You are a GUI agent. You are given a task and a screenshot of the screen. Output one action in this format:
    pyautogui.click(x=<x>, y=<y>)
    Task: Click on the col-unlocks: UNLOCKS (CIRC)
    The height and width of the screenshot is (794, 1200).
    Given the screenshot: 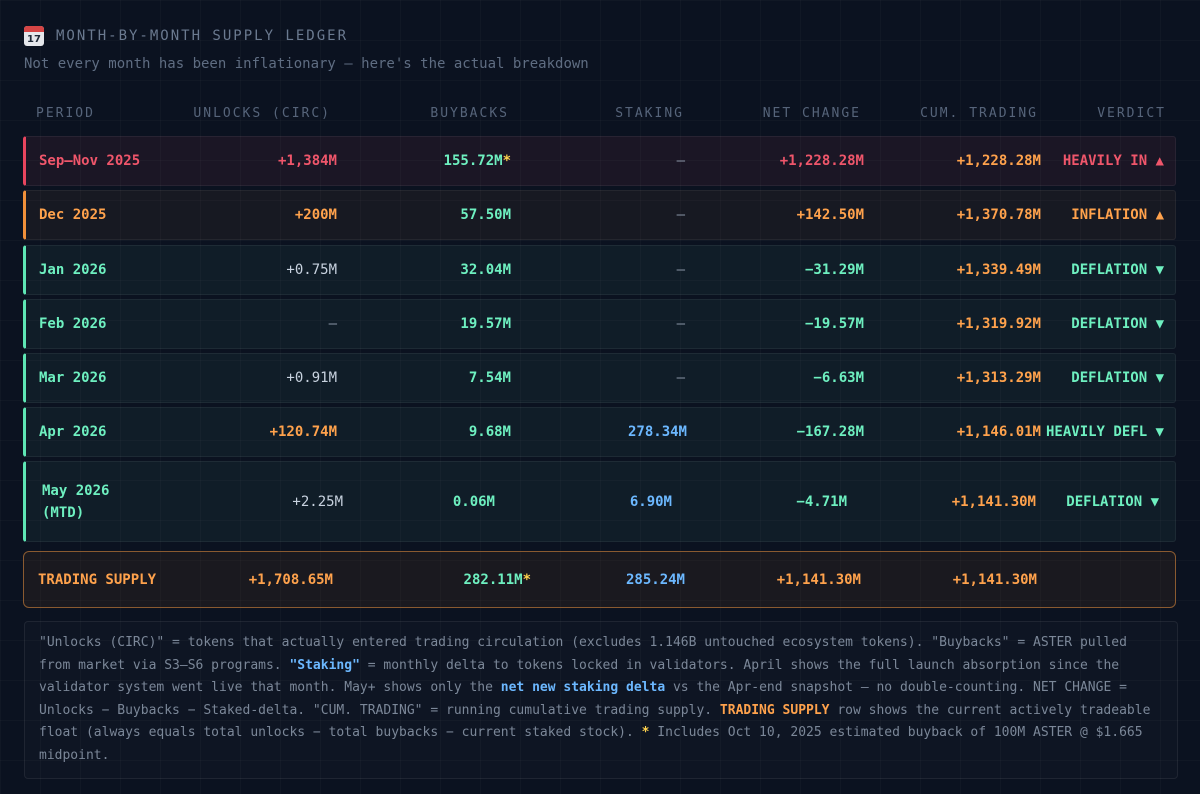 What is the action you would take?
    pyautogui.click(x=262, y=113)
    